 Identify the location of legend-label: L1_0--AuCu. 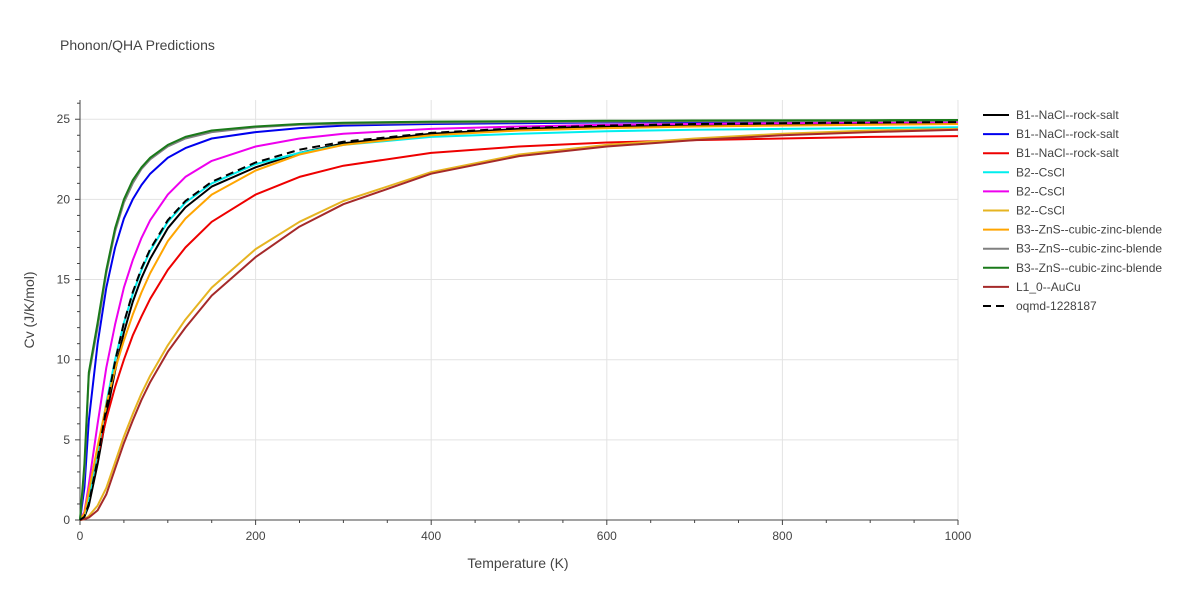
(1048, 287).